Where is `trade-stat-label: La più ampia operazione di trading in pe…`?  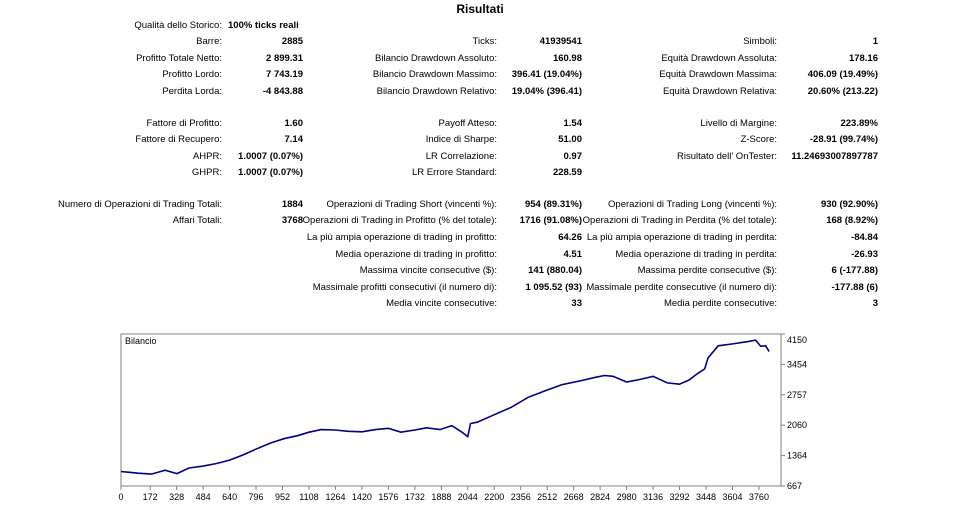
trade-stat-label: La più ampia operazione di trading in pe… is located at coordinates (681, 237).